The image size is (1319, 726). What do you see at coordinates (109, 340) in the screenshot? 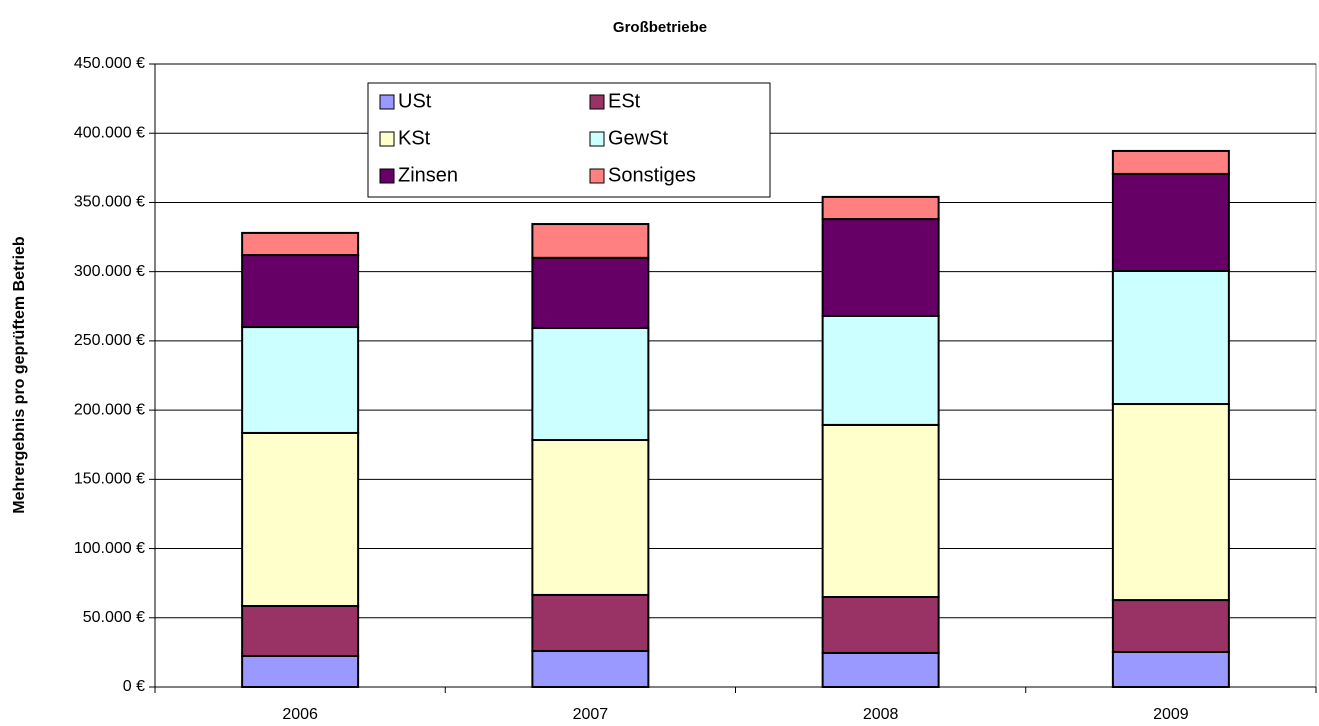
I see `y-tick-label: 250.000 €` at bounding box center [109, 340].